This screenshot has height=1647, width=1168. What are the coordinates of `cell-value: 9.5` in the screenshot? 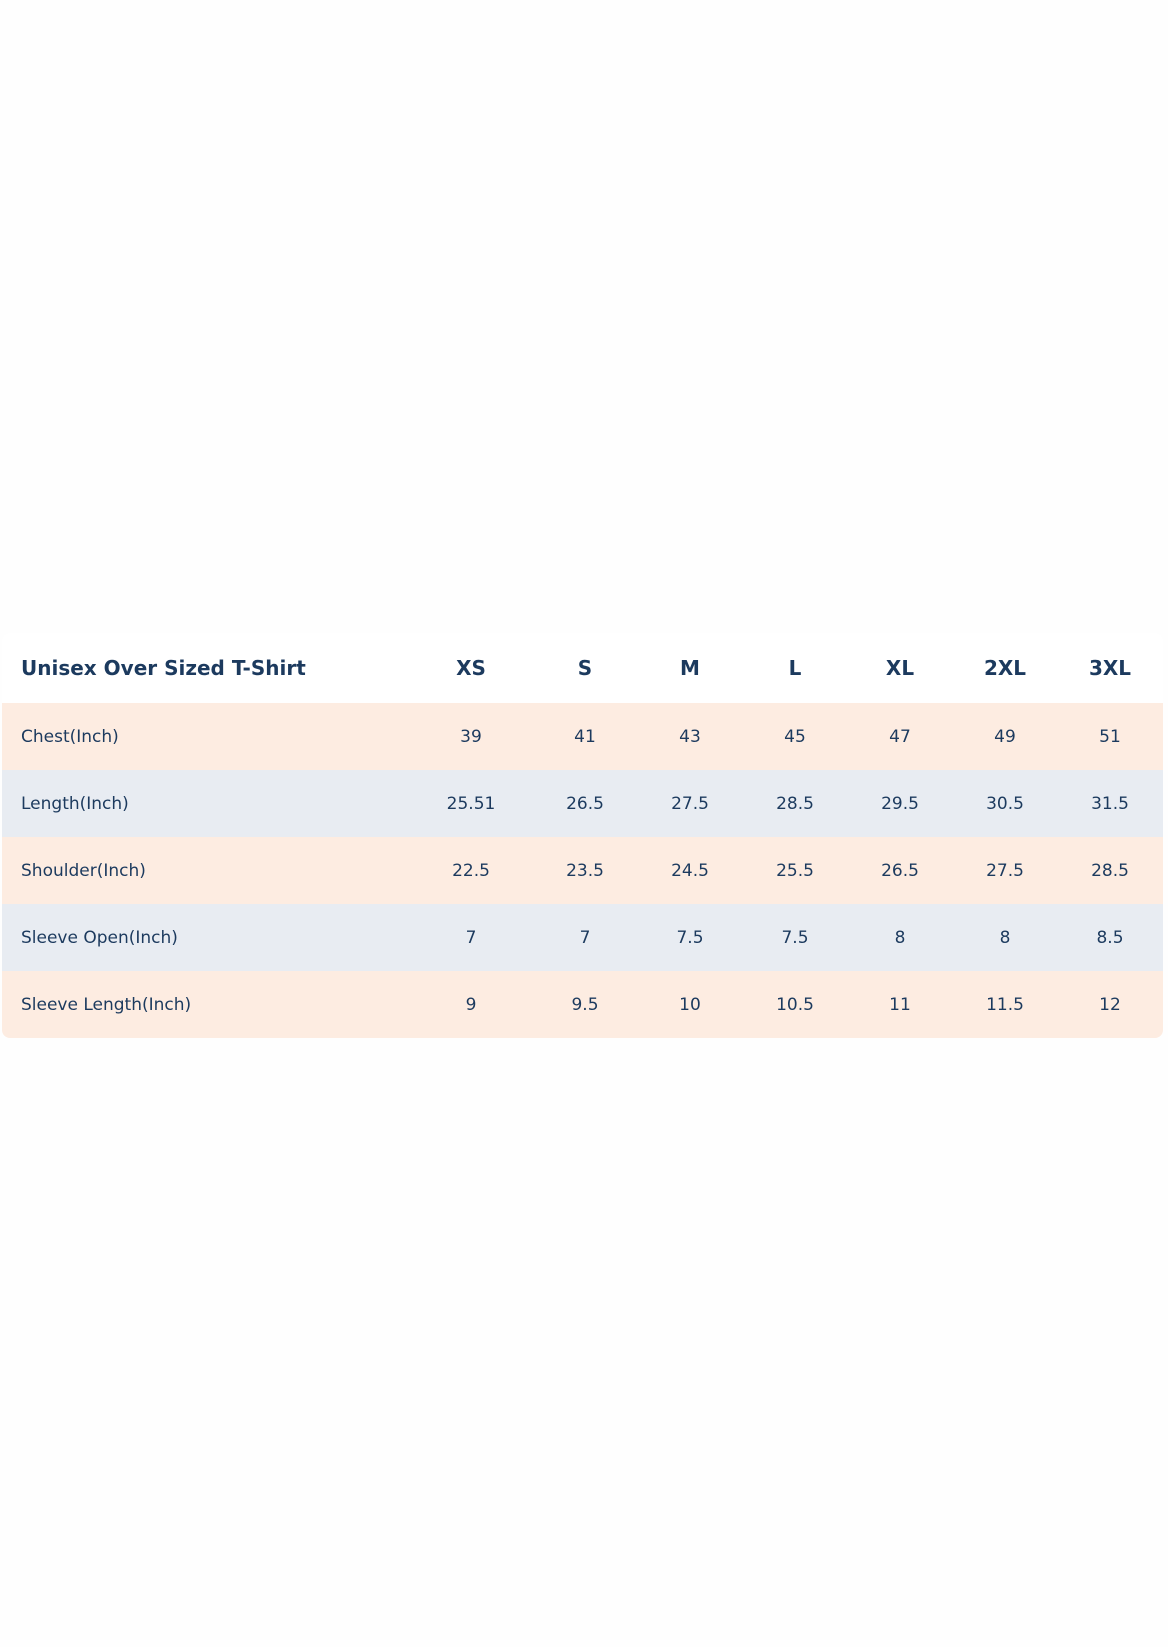 It's located at (585, 1004).